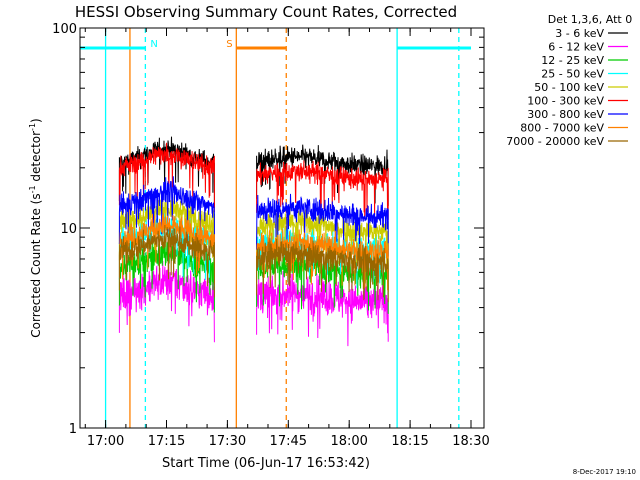  What do you see at coordinates (36, 158) in the screenshot?
I see `y-axis-label-mid: detector` at bounding box center [36, 158].